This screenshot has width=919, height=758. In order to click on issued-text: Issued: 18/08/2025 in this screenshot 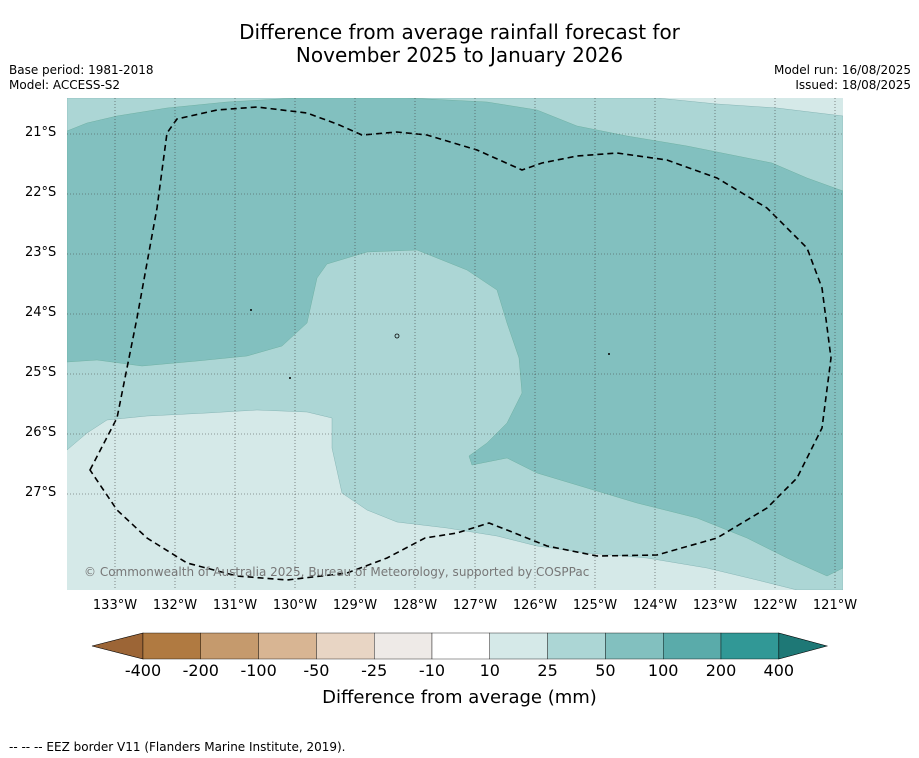, I will do `click(853, 85)`.